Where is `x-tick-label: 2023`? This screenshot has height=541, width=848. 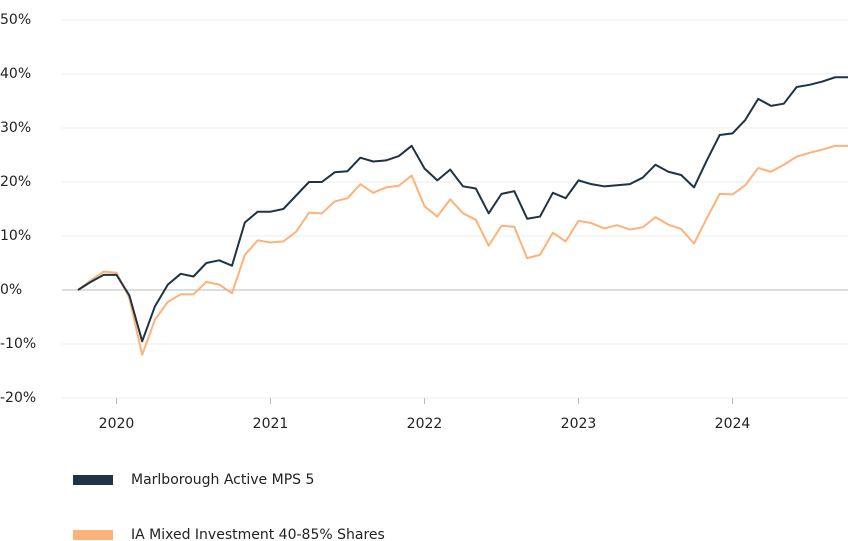 x-tick-label: 2023 is located at coordinates (579, 424).